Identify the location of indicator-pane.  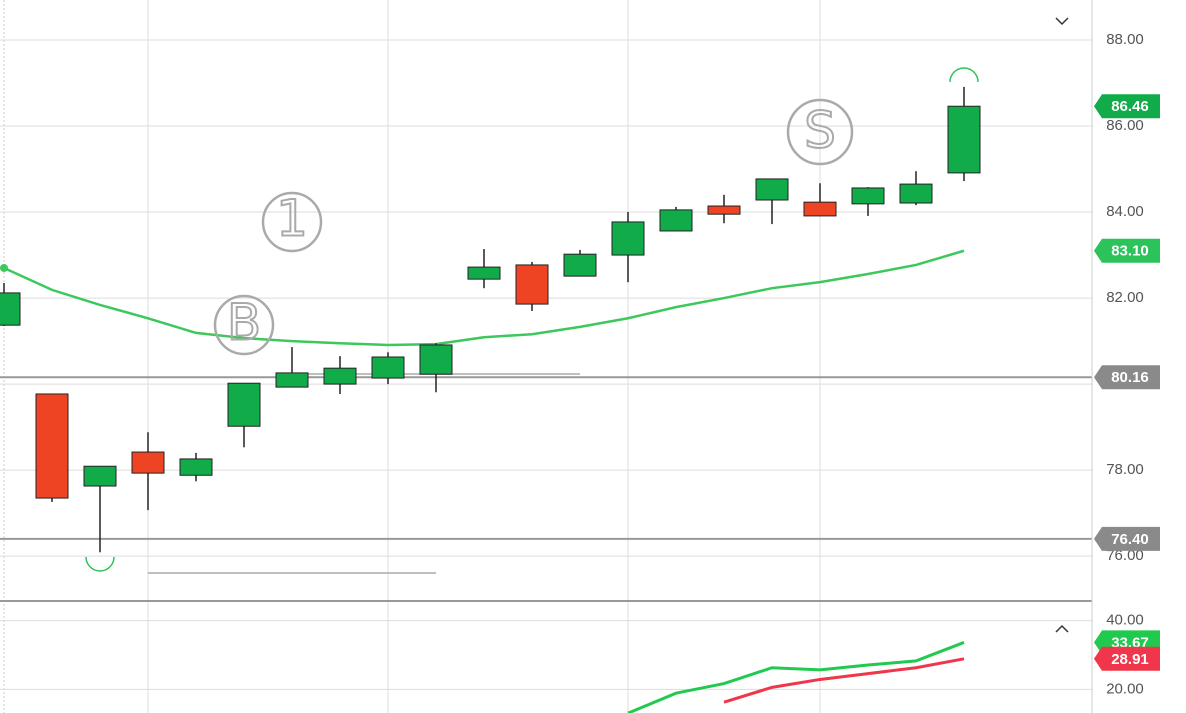
(796, 677).